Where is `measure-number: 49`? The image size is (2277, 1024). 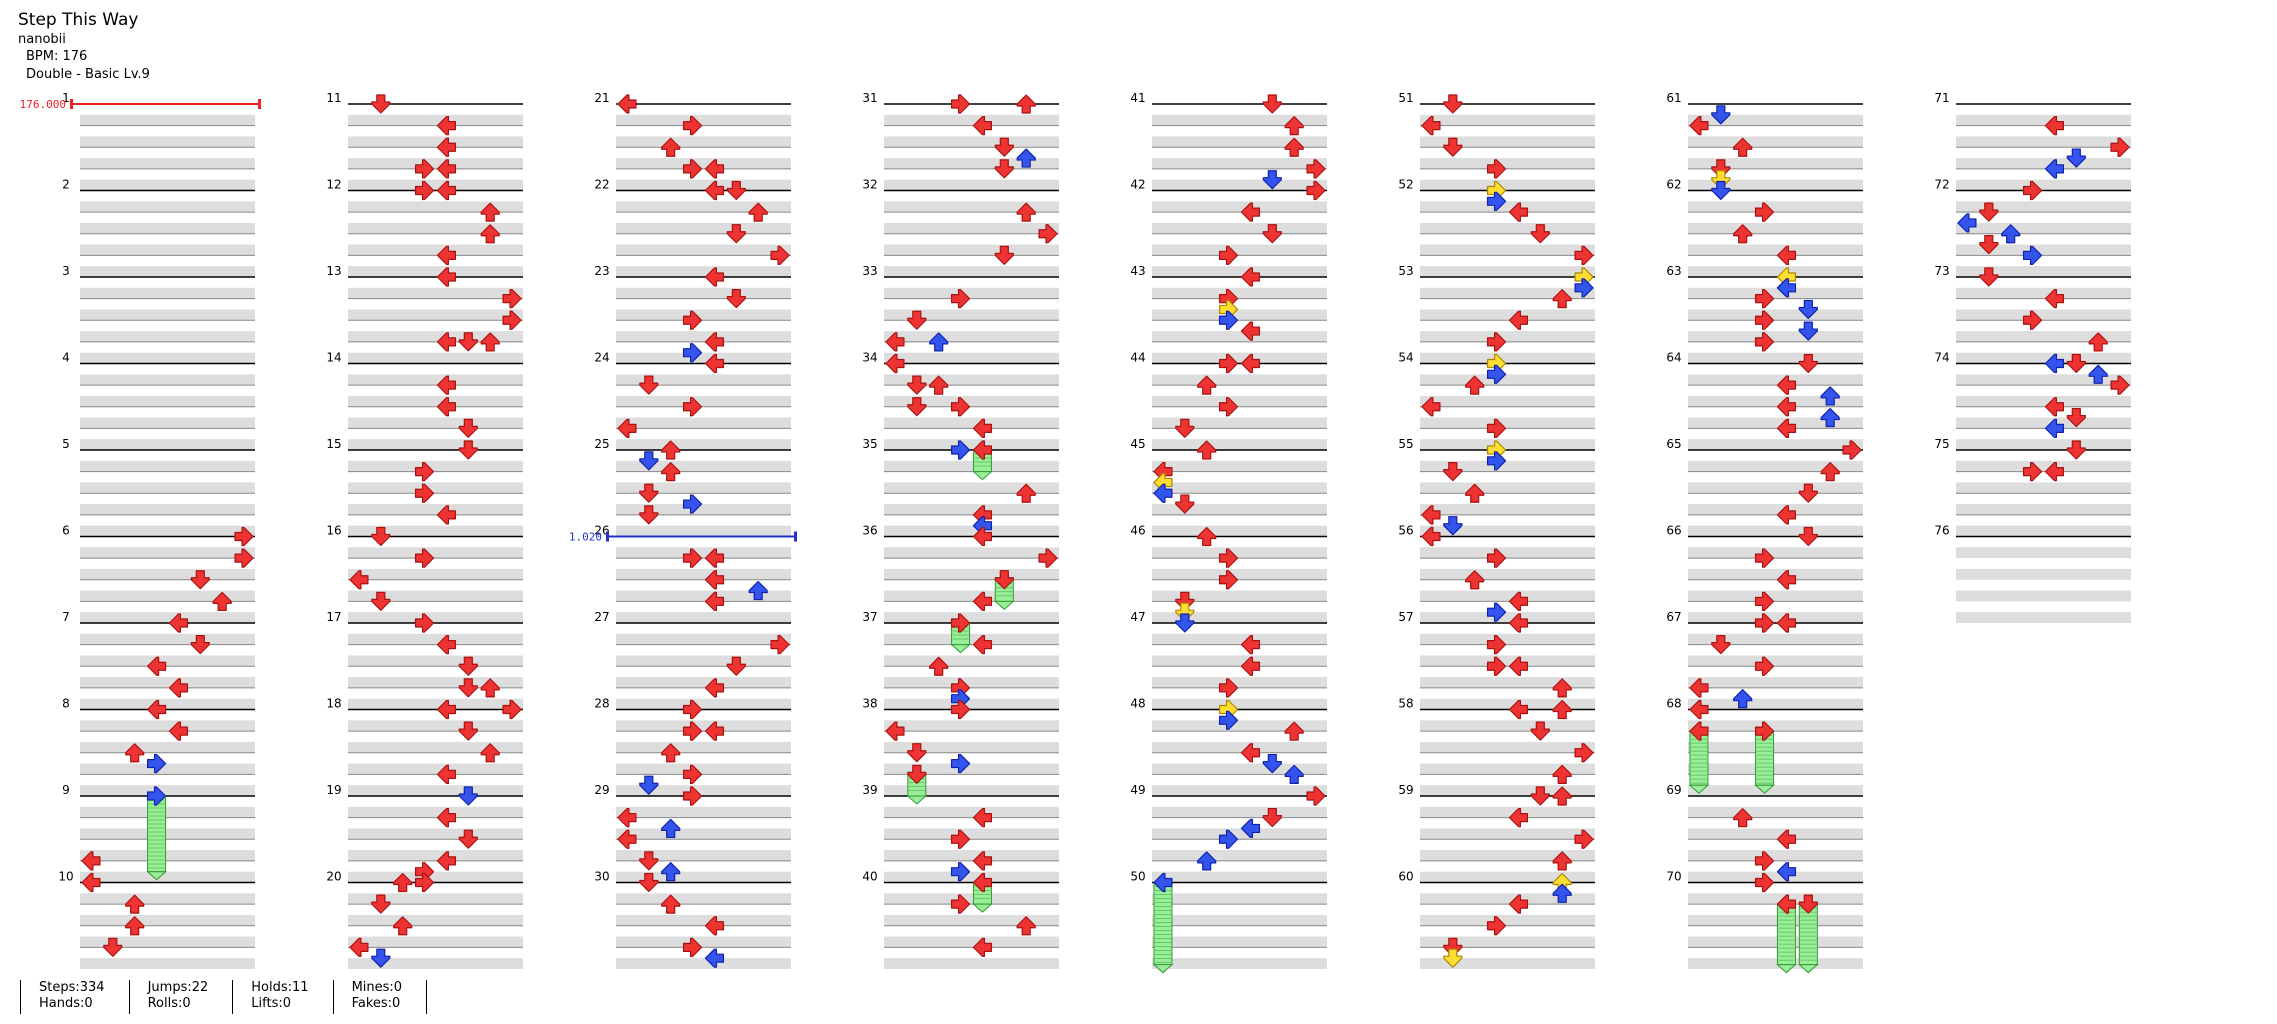 measure-number: 49 is located at coordinates (1137, 790).